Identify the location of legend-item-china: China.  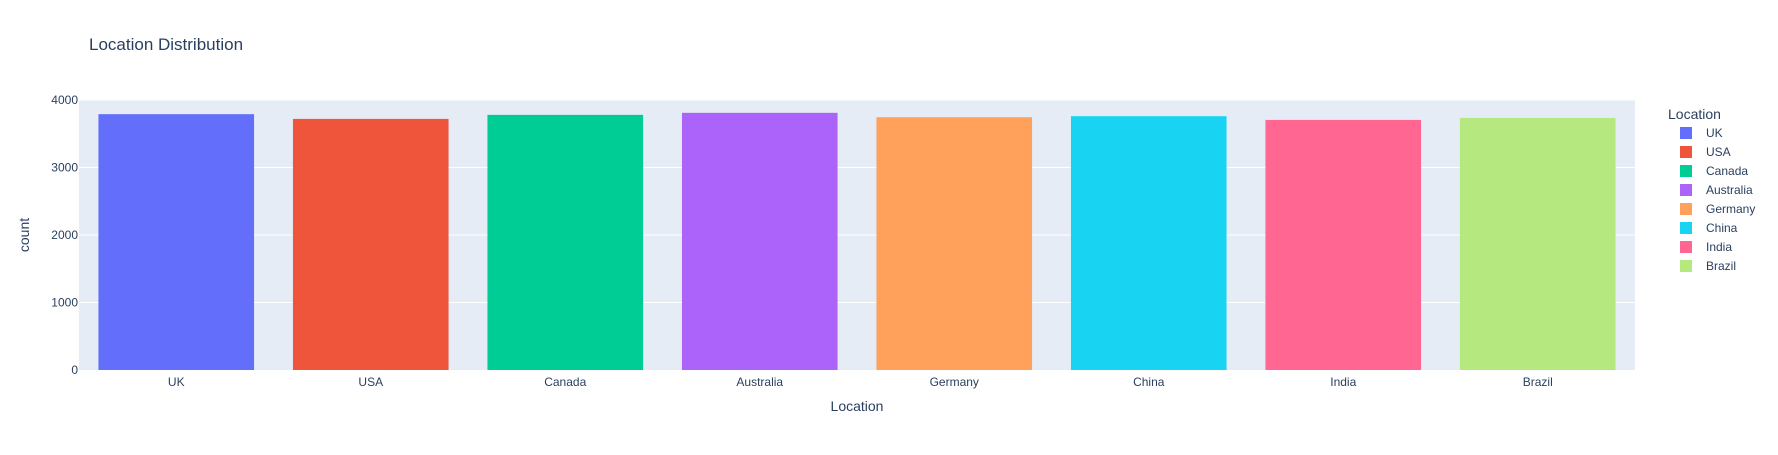
(1709, 228).